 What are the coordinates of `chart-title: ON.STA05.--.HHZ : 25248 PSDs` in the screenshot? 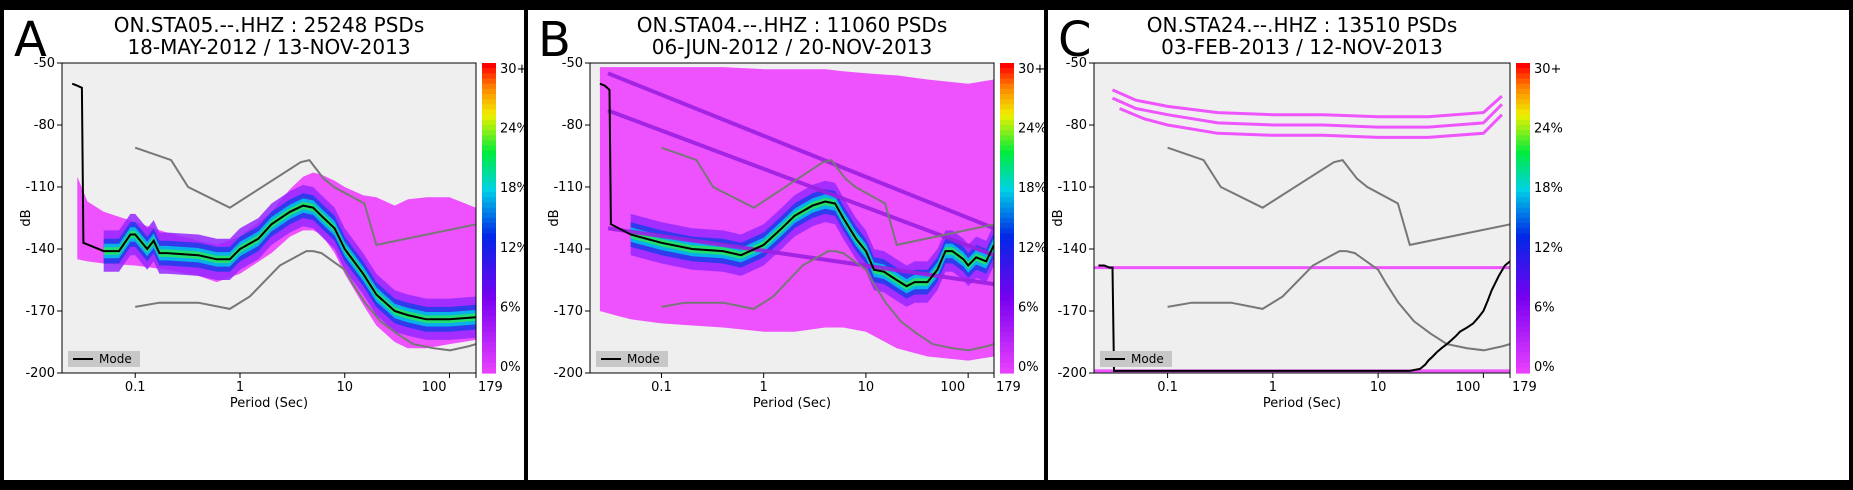 It's located at (269, 25).